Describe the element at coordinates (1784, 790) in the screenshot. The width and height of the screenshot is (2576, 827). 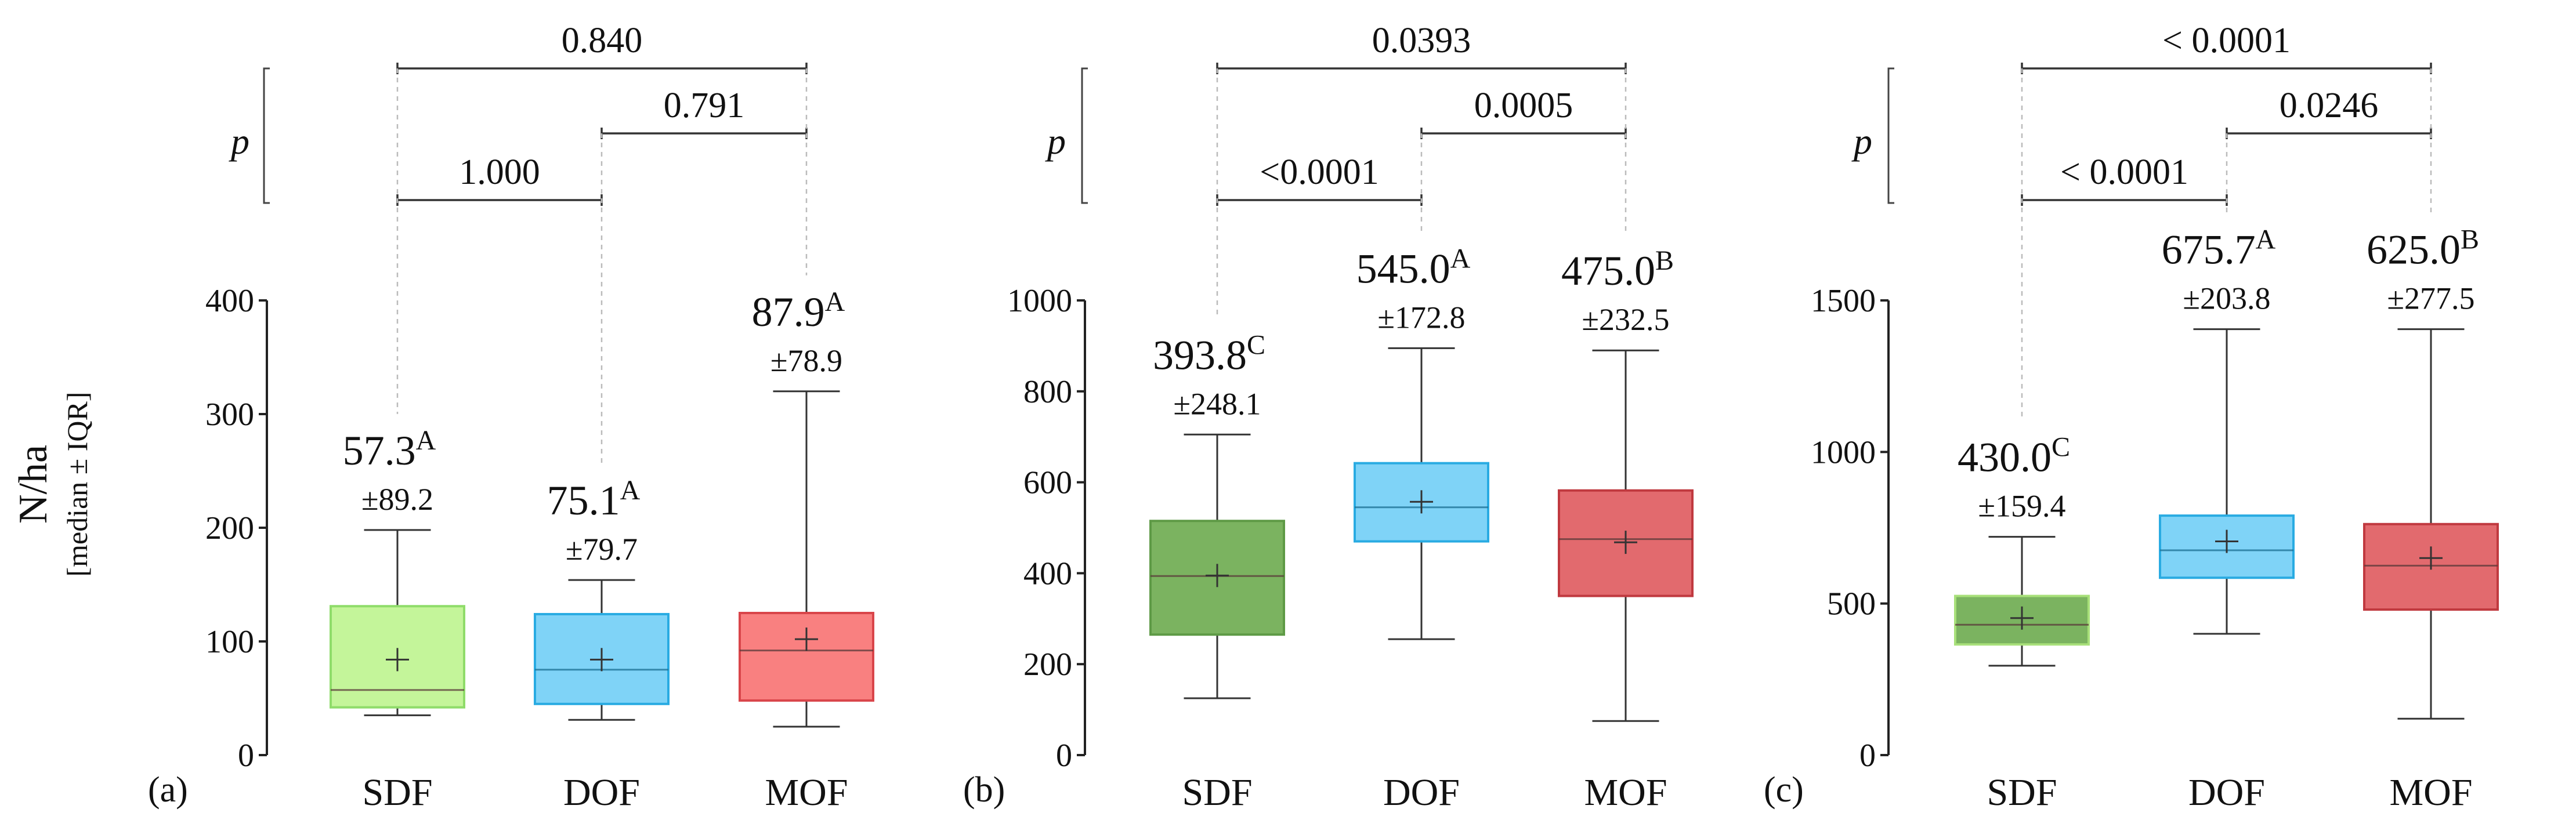
I see `panel-label: (c)` at that location.